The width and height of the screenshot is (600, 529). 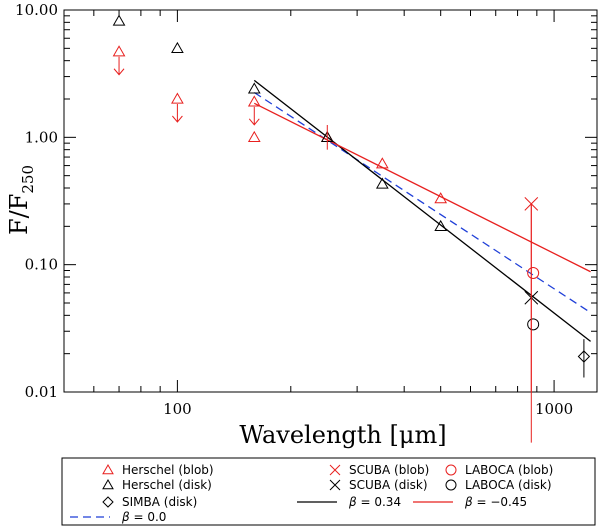 I want to click on y-tick-label: 0.01, so click(x=41, y=392).